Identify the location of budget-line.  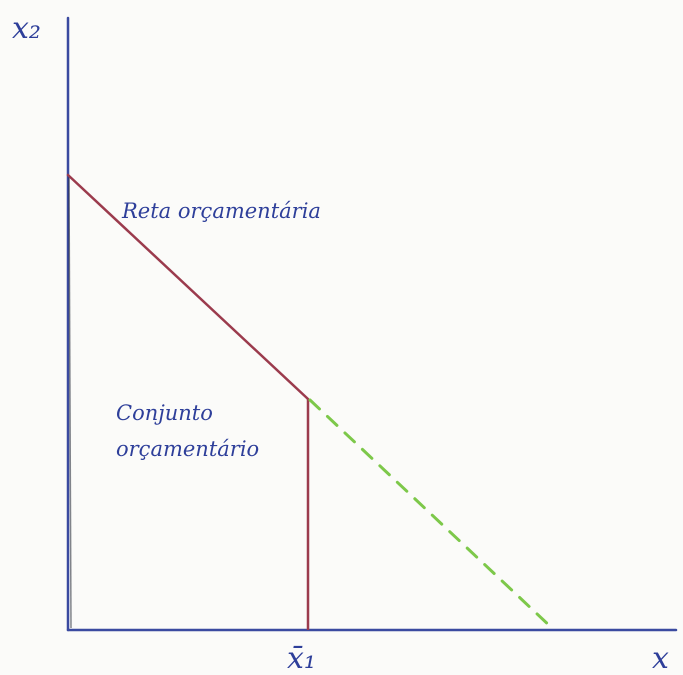
(188, 287).